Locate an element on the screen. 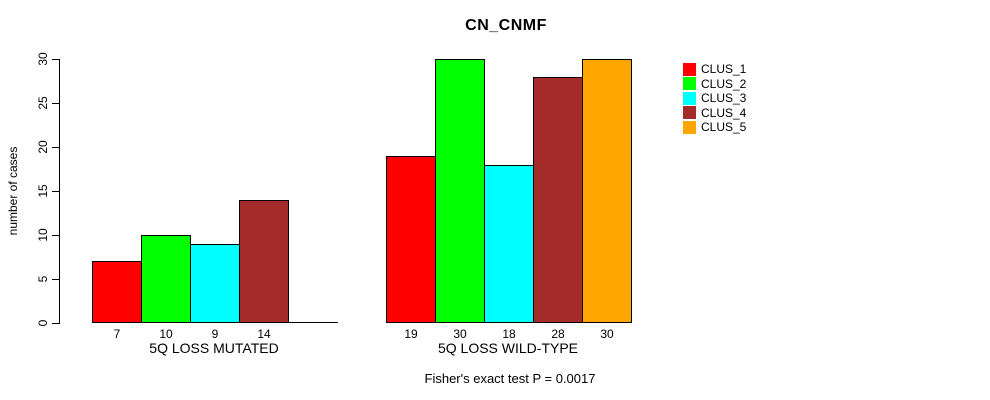  legend-item: CLUS_4 is located at coordinates (714, 113).